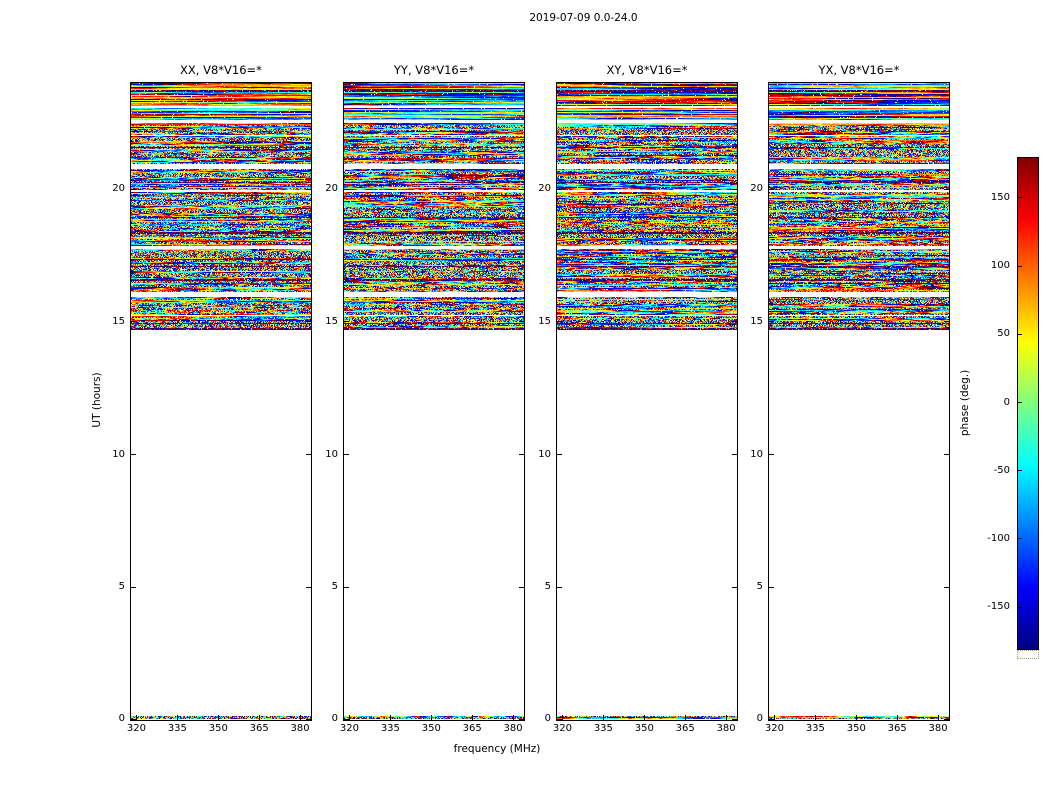 This screenshot has width=1050, height=800. I want to click on heatmap-canvas-XX, so click(221, 401).